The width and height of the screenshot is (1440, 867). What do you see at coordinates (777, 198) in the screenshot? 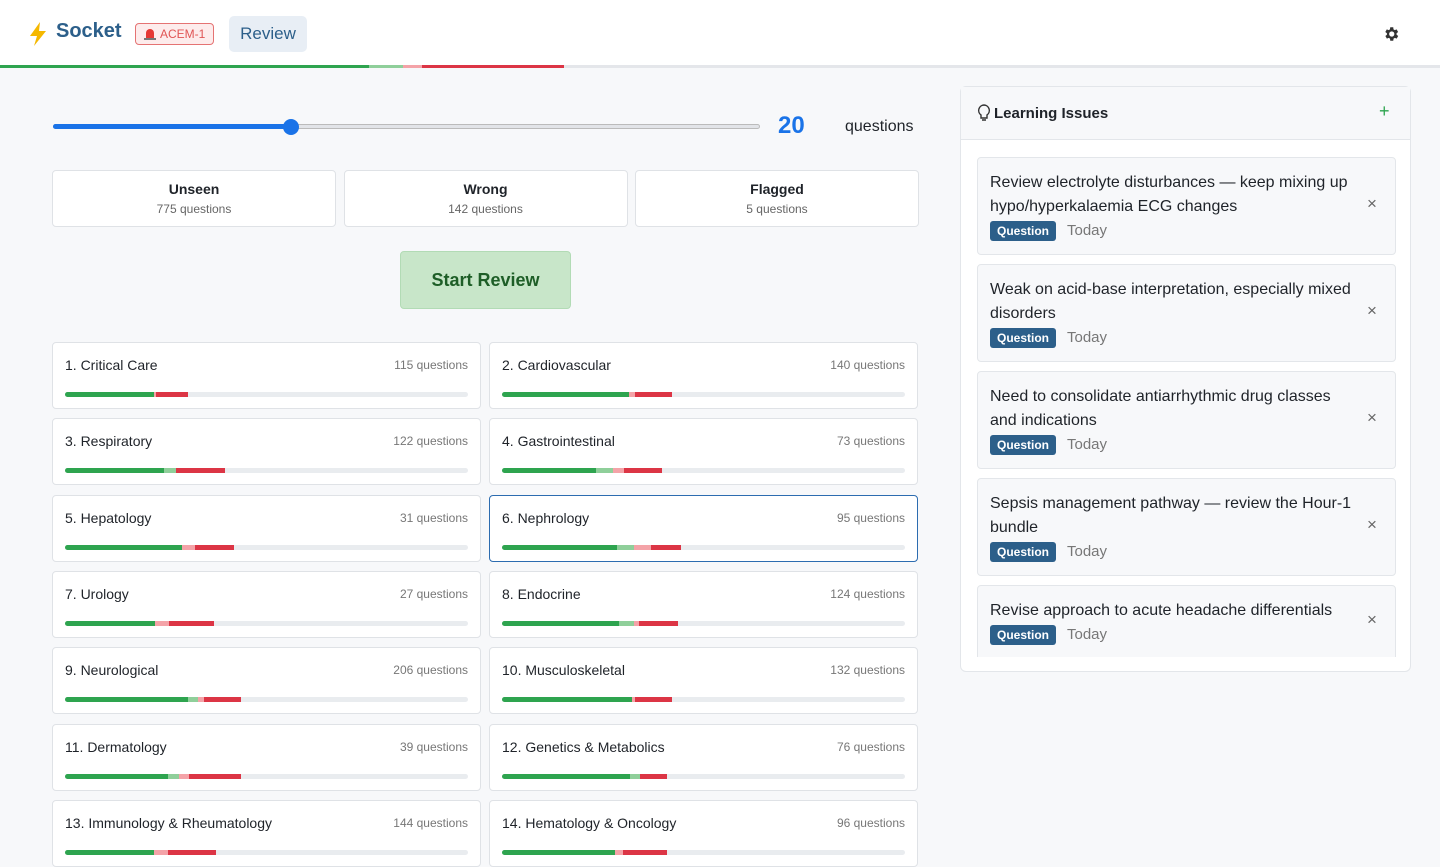
I see `mode-card: Flagged 5 questions` at bounding box center [777, 198].